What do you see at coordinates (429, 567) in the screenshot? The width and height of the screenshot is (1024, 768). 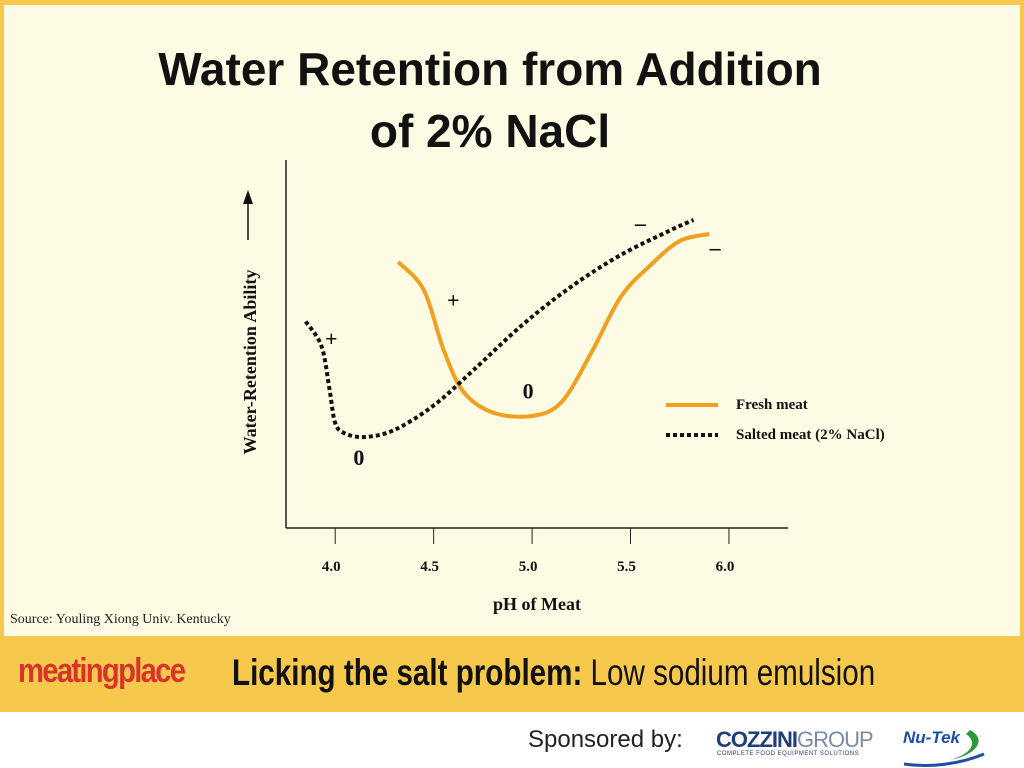 I see `x-tick-label-1: 4.5` at bounding box center [429, 567].